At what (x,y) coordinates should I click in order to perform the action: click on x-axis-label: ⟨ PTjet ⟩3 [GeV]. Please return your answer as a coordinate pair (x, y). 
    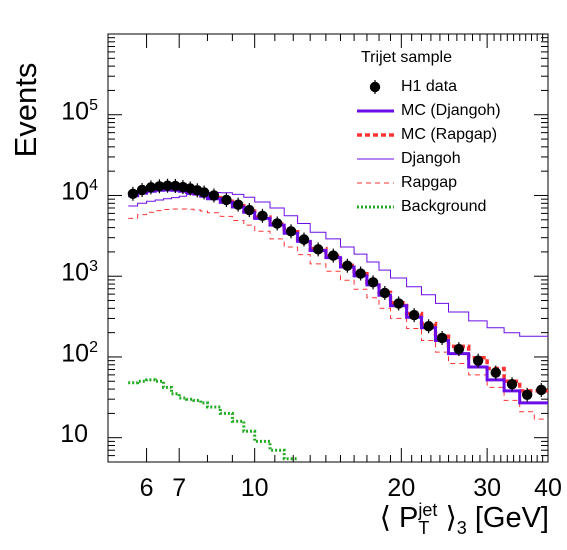
    Looking at the image, I should click on (464, 519).